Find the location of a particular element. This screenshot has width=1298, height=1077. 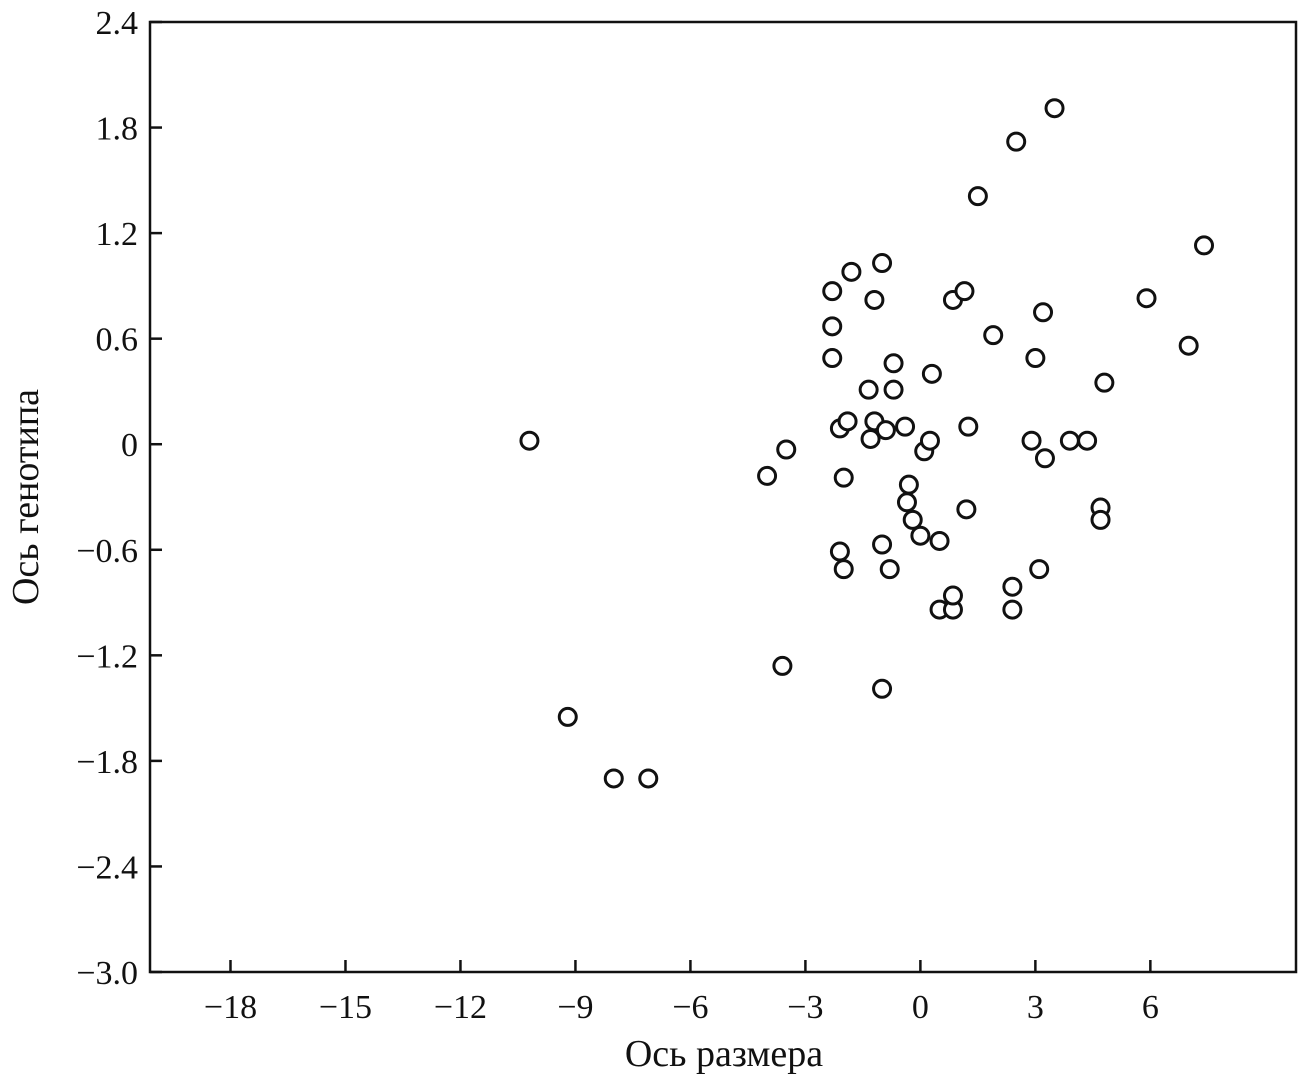

y-tick-label: 0.6 is located at coordinates (117, 340).